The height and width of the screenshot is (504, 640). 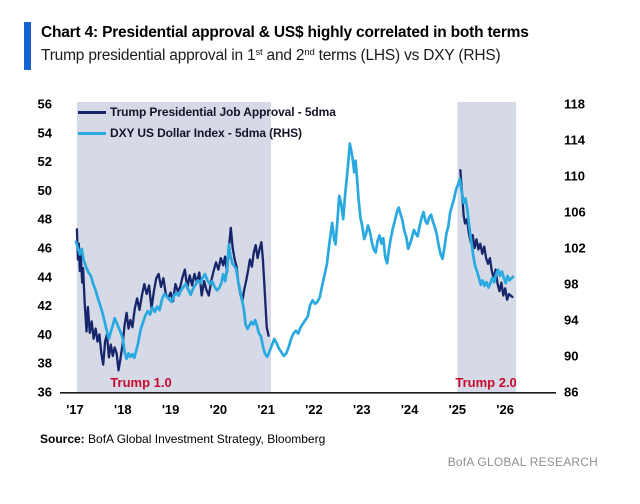 What do you see at coordinates (309, 52) in the screenshot?
I see `subtitle-superscript: nd` at bounding box center [309, 52].